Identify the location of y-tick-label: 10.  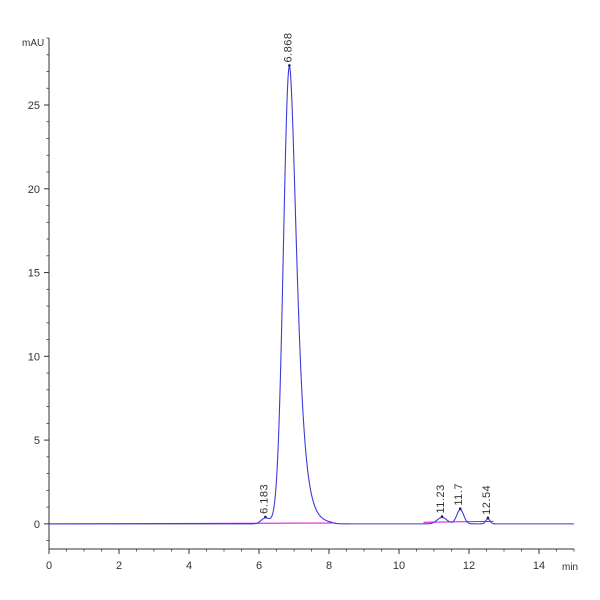
(34, 357).